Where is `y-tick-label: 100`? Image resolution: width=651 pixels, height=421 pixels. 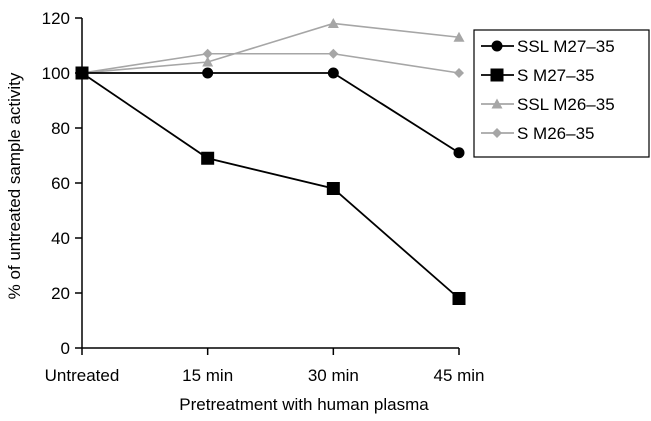 y-tick-label: 100 is located at coordinates (56, 73).